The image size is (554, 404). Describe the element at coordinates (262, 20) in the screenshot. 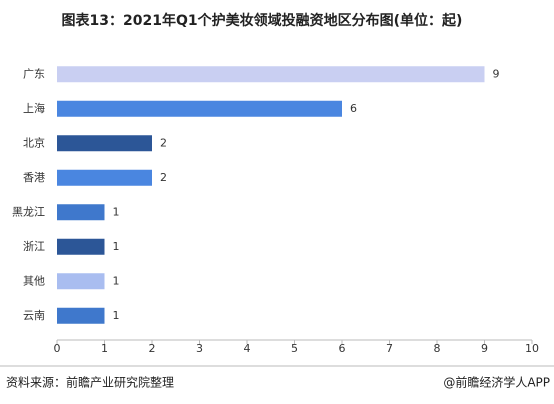

I see `chart-title: 图表13：2021年Q1个护美妆领域投融资地区分布图(单位：起)` at that location.